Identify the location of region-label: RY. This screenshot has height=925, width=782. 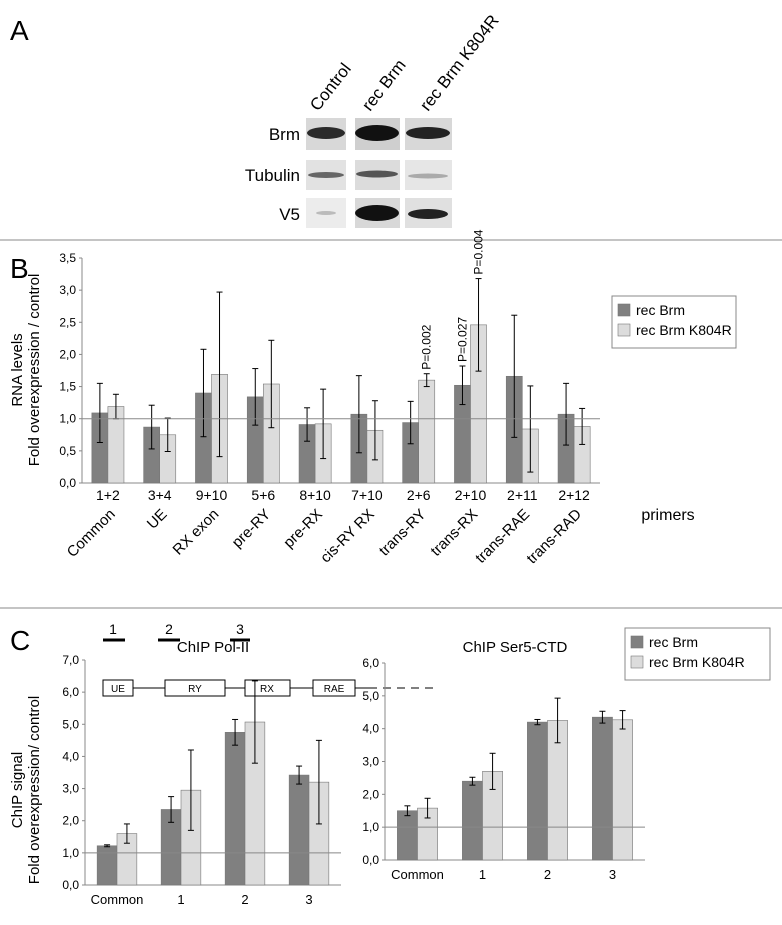
(195, 689).